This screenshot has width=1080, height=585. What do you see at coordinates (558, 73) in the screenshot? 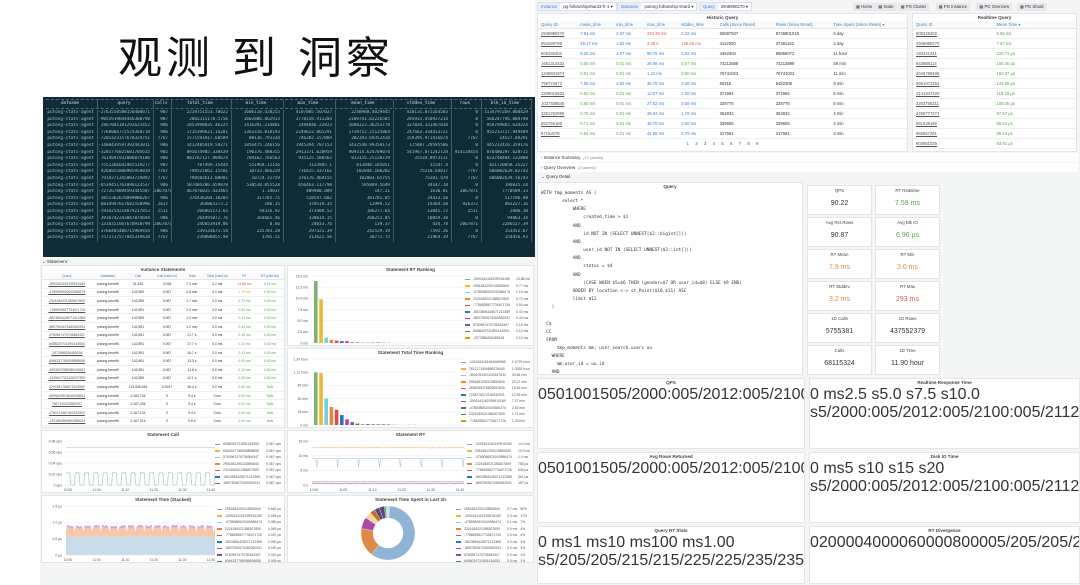
I see `query-id-link: 1349501974` at bounding box center [558, 73].